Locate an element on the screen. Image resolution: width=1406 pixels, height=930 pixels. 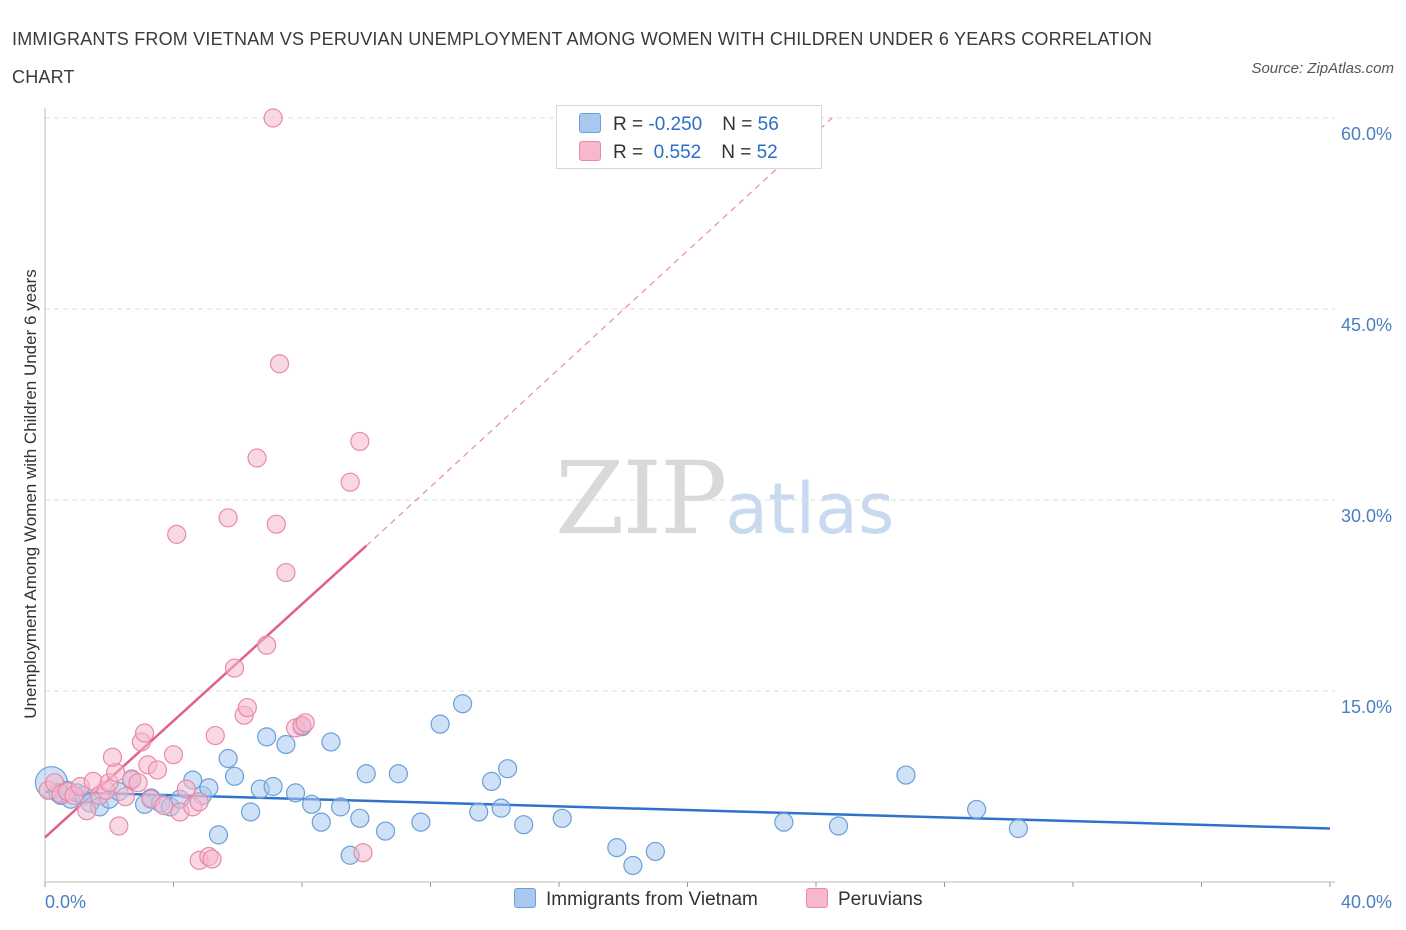
r-value: -0.250 is located at coordinates (675, 124).